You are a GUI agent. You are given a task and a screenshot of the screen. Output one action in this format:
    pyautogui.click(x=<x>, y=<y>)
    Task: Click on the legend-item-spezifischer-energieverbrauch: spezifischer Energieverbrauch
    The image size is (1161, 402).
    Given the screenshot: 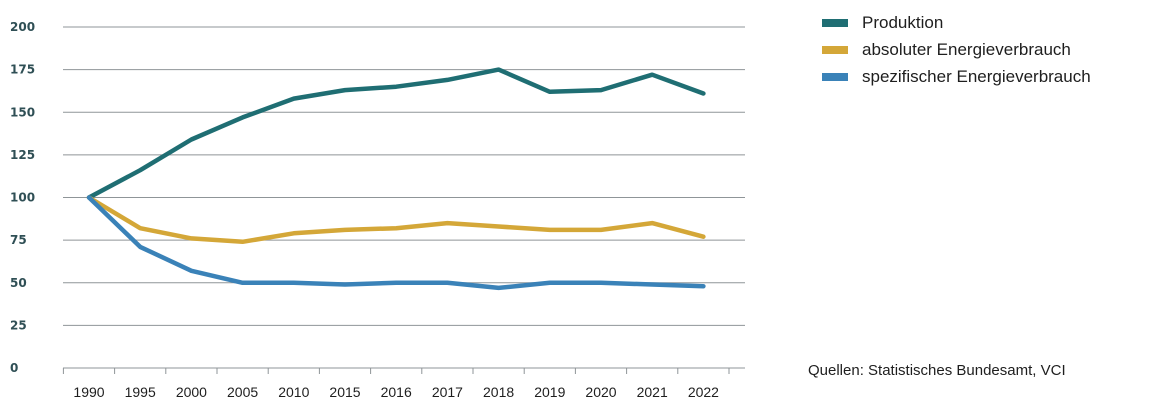 What is the action you would take?
    pyautogui.click(x=956, y=76)
    